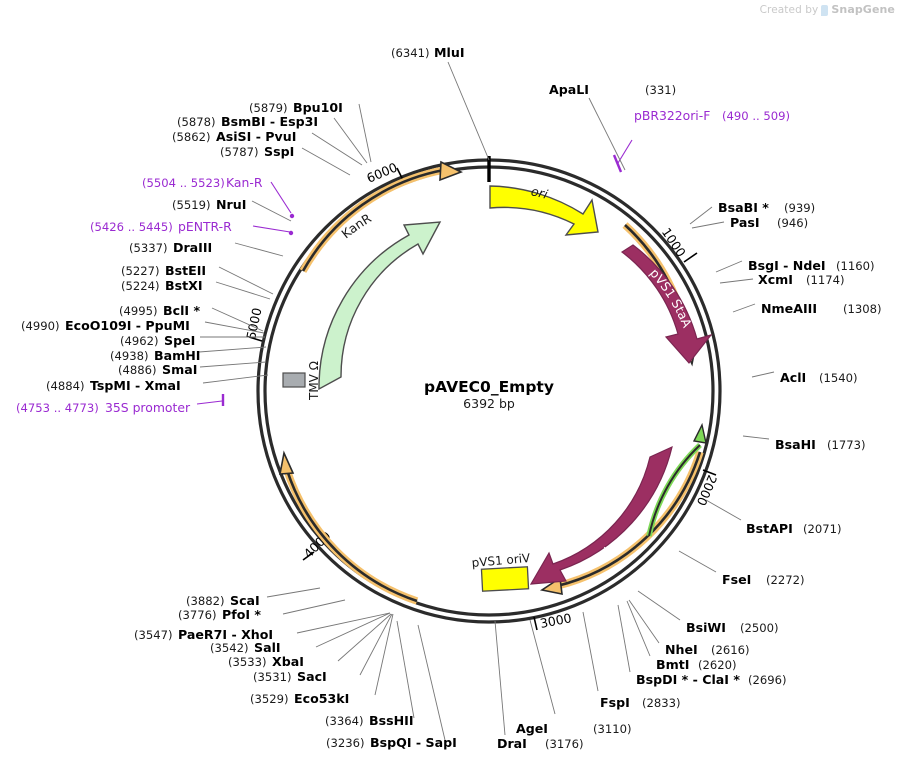 The height and width of the screenshot is (761, 901). I want to click on enzyme-bpu10i: (5879) Bpu10I, so click(310, 131).